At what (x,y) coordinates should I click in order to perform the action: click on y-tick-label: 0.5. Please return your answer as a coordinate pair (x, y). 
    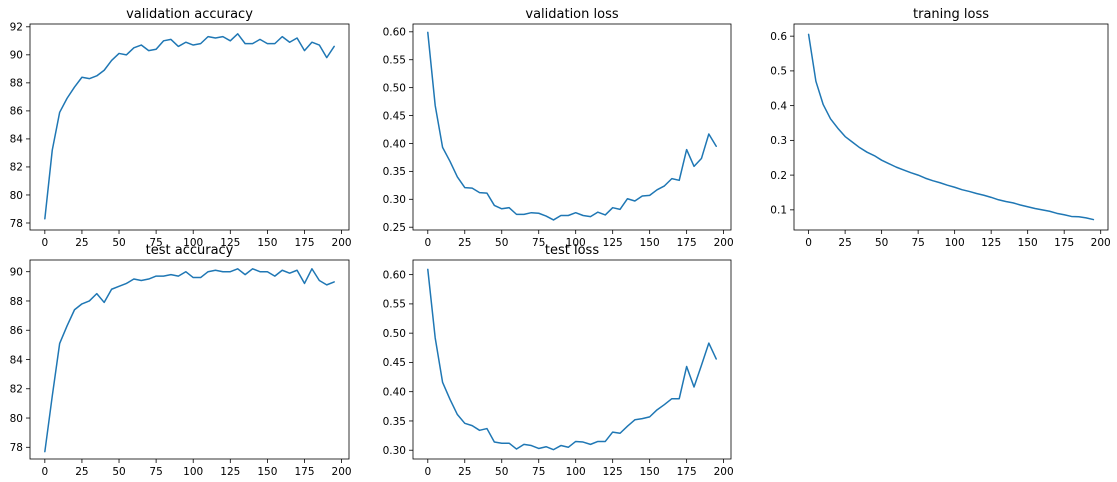
    Looking at the image, I should click on (778, 72).